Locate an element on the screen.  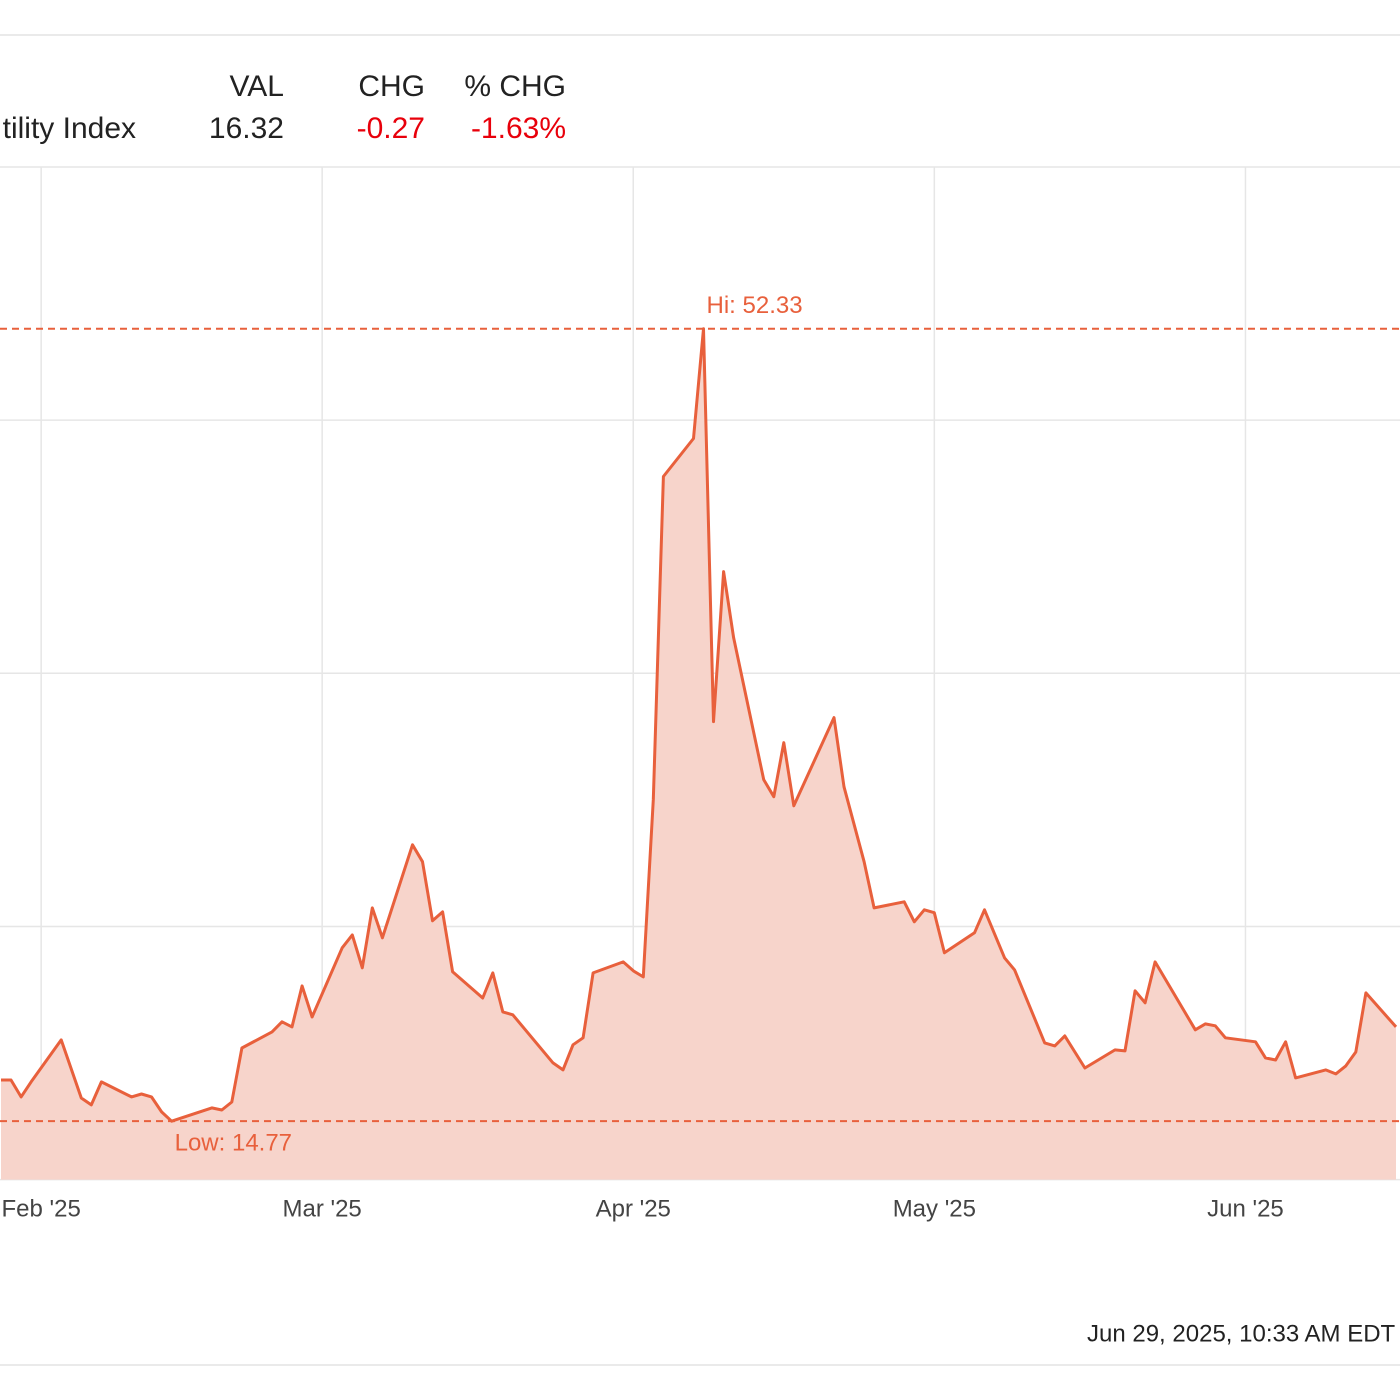
x-tick-label: Feb '25 is located at coordinates (40, 1208).